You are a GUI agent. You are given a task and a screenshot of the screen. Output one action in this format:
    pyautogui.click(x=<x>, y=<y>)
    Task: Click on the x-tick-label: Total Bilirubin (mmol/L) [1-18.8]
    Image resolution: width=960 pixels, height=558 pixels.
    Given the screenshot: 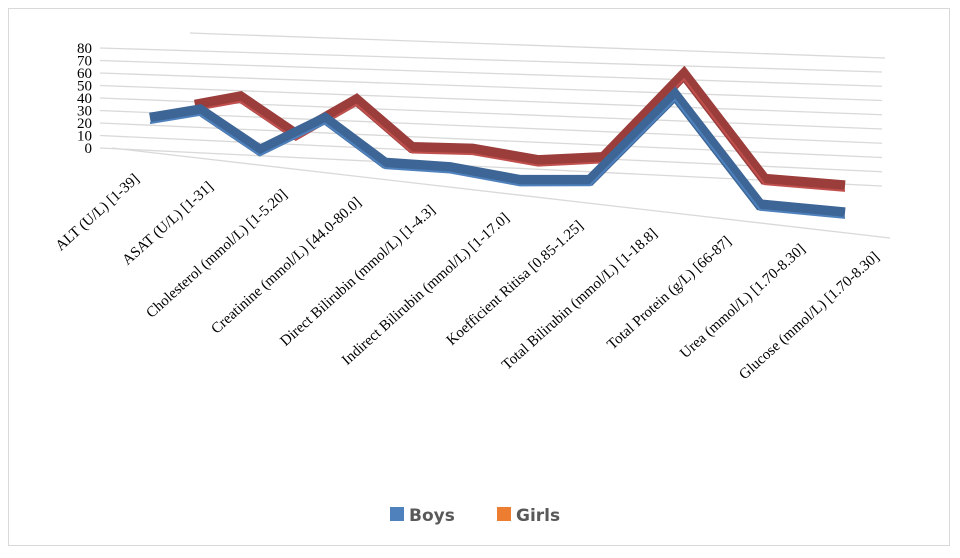 What is the action you would take?
    pyautogui.click(x=580, y=300)
    